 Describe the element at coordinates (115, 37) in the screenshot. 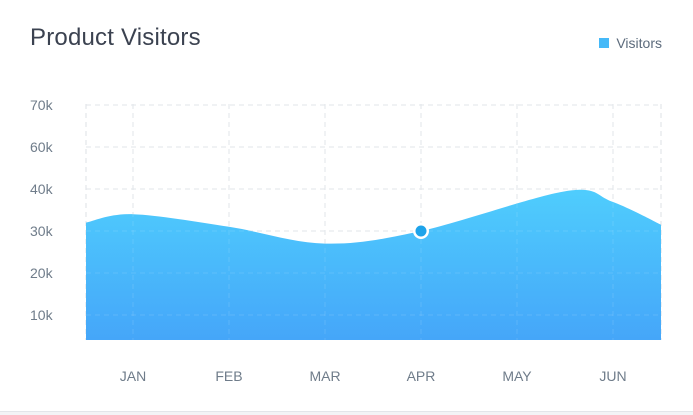

I see `chart-title: Product Visitors` at that location.